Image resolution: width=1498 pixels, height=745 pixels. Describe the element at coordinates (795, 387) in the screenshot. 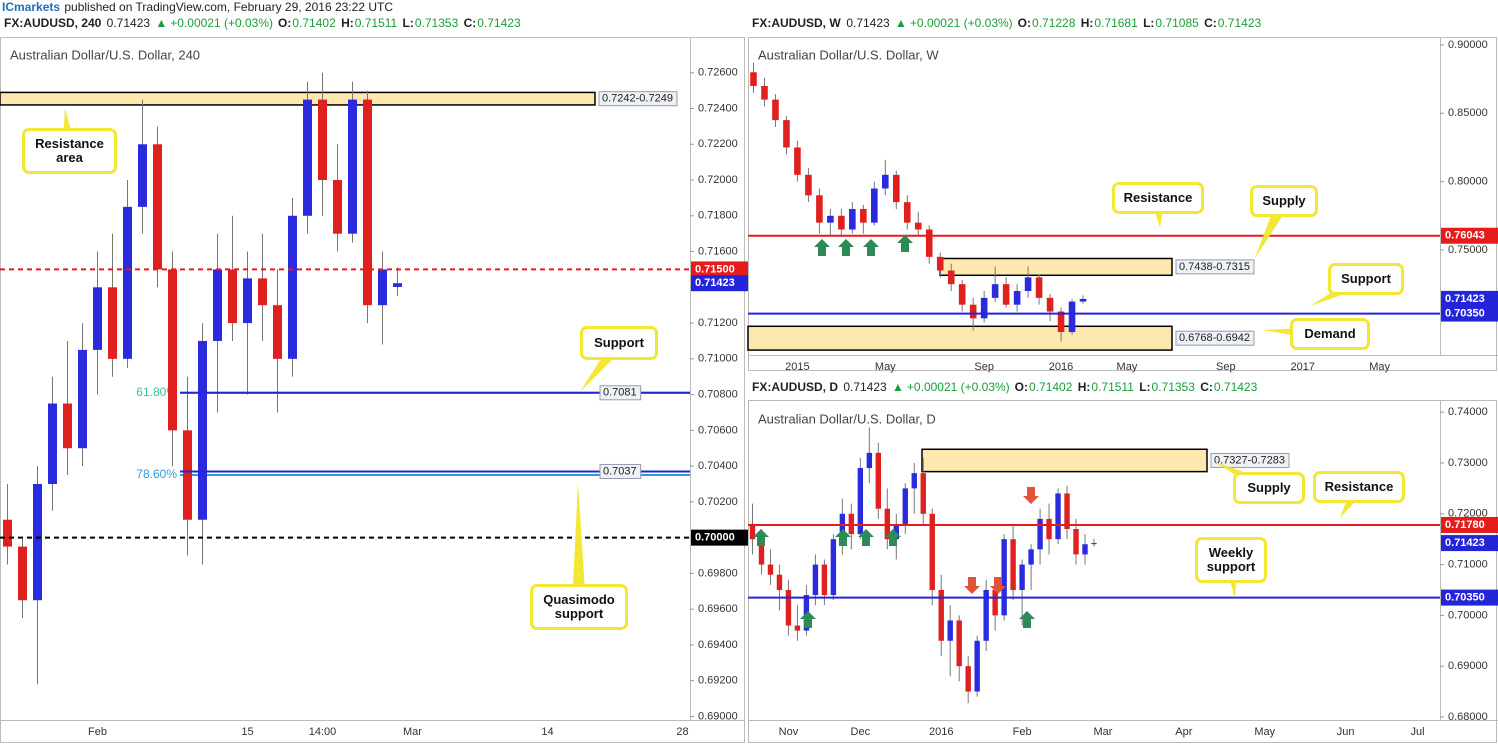

I see `symbol: FX:AUDUSD, D` at that location.